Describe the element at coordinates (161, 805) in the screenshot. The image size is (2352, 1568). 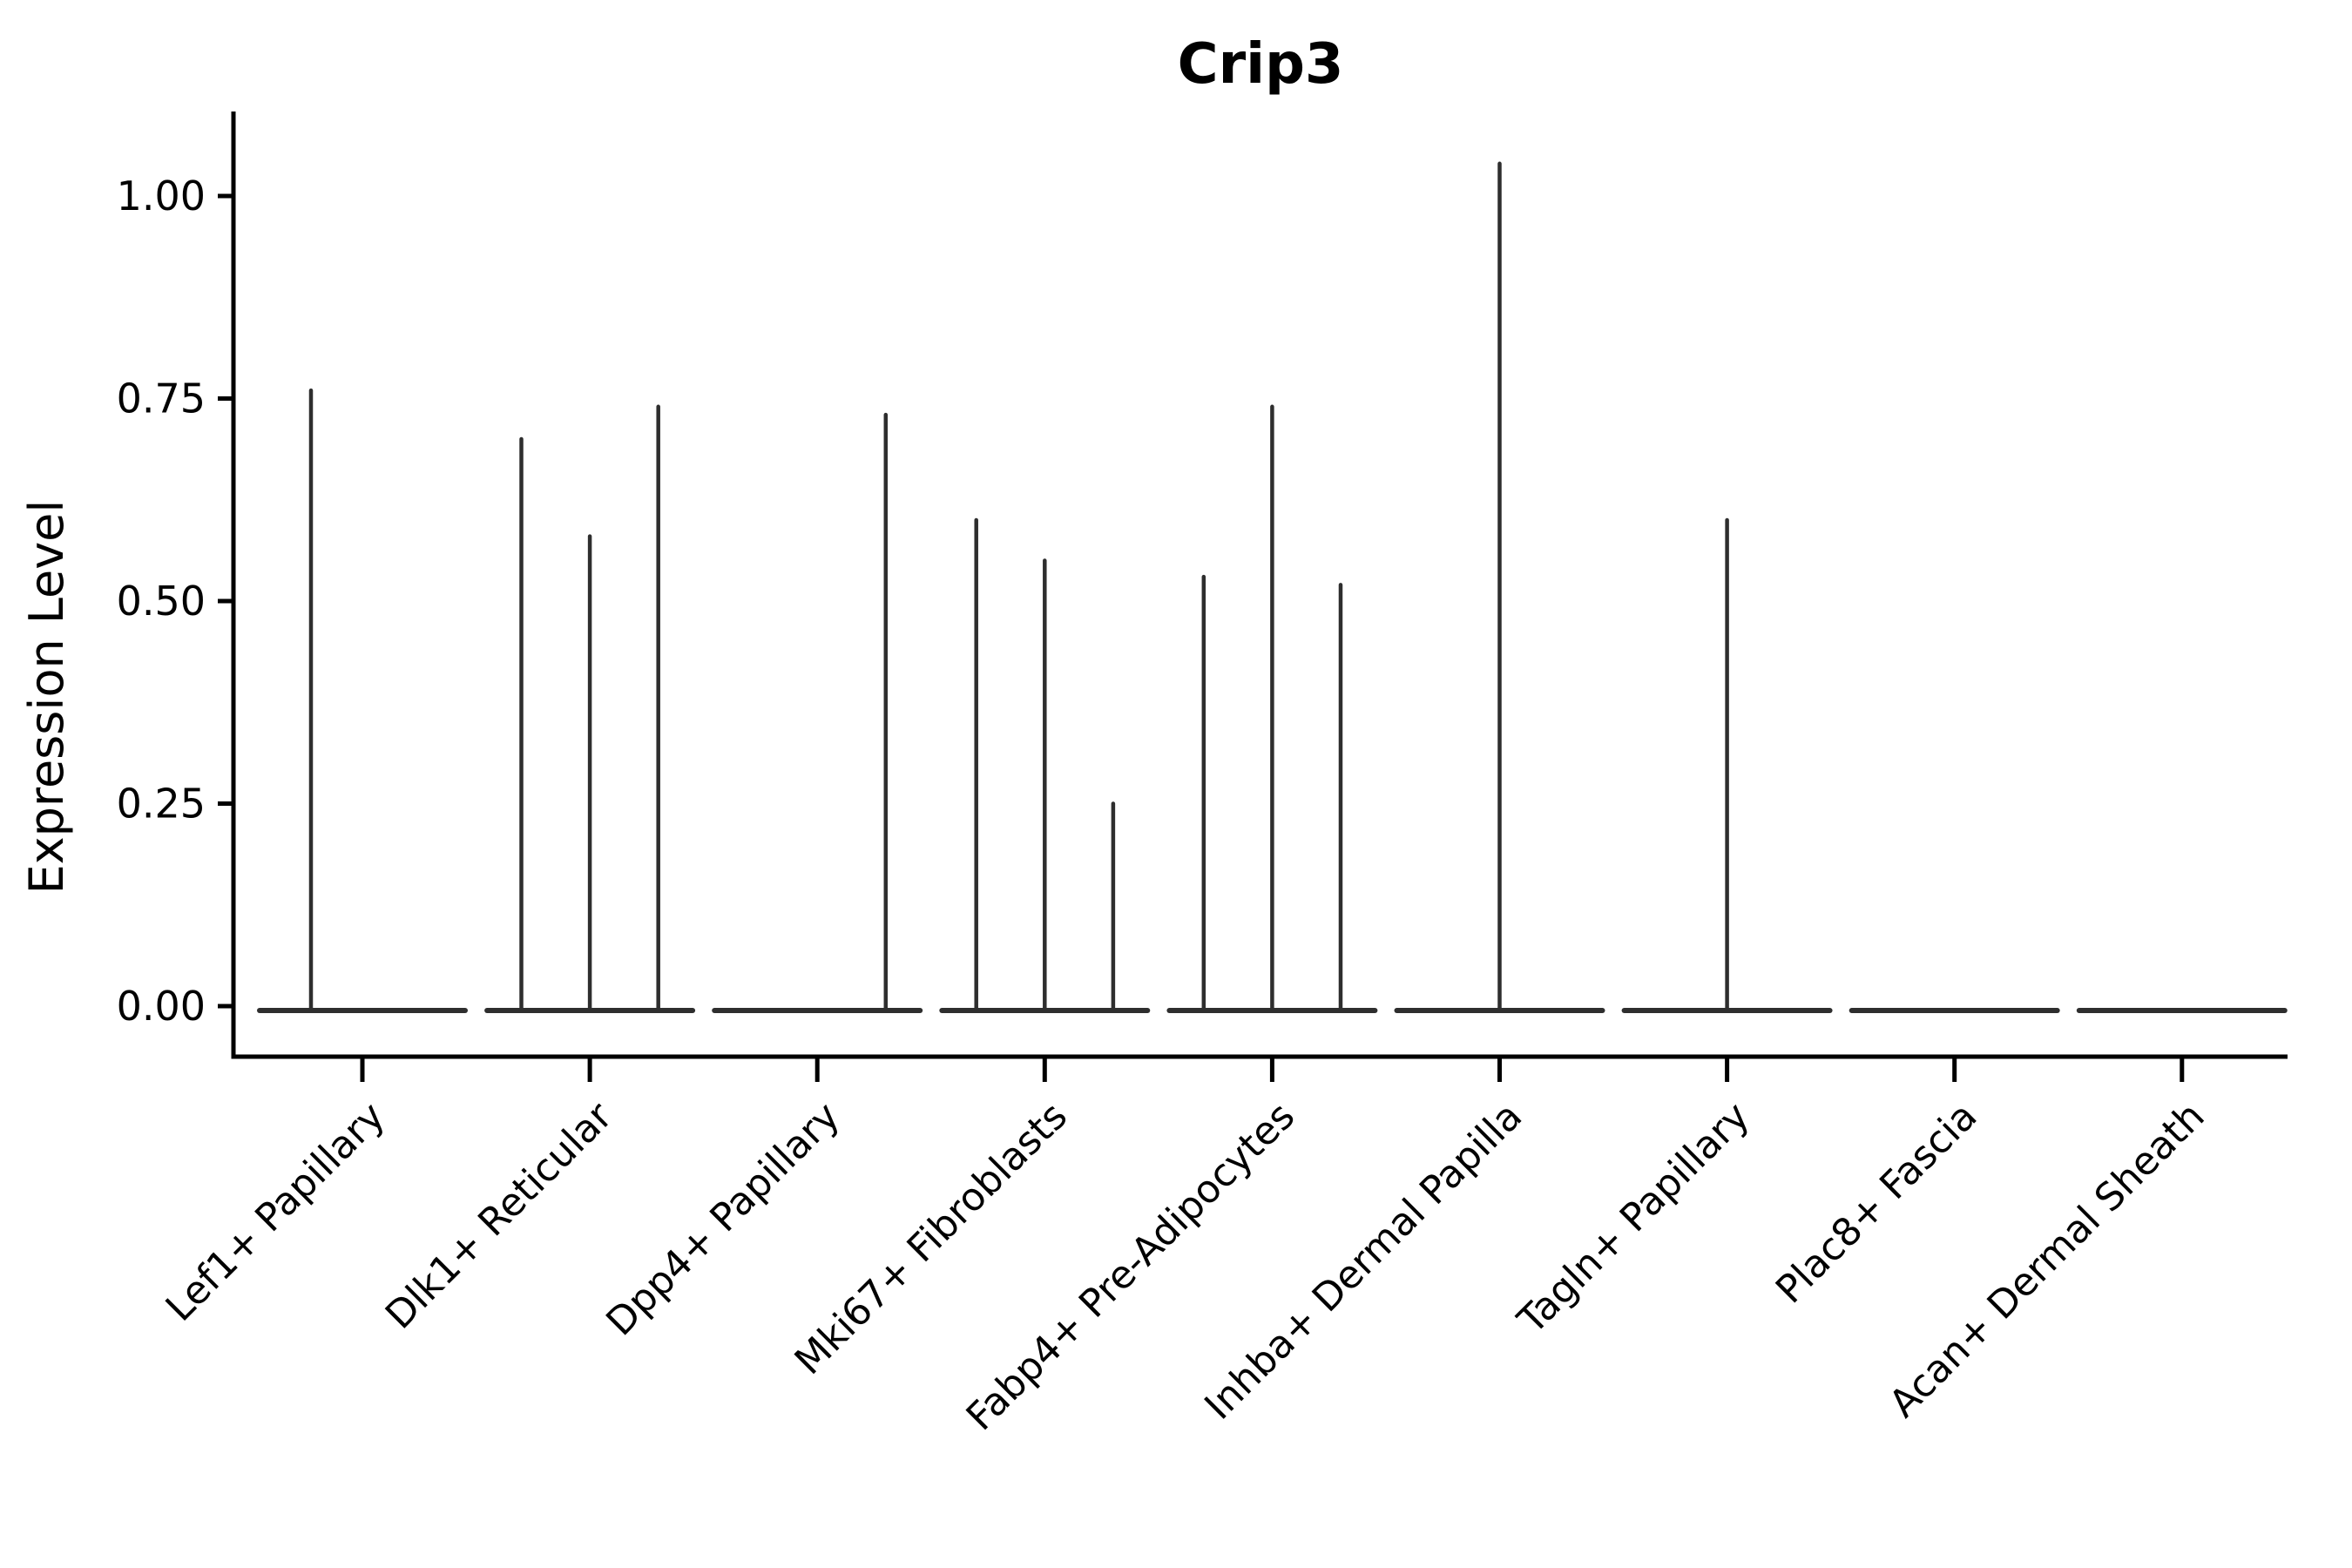
I see `y-tick-label: 0.25` at that location.